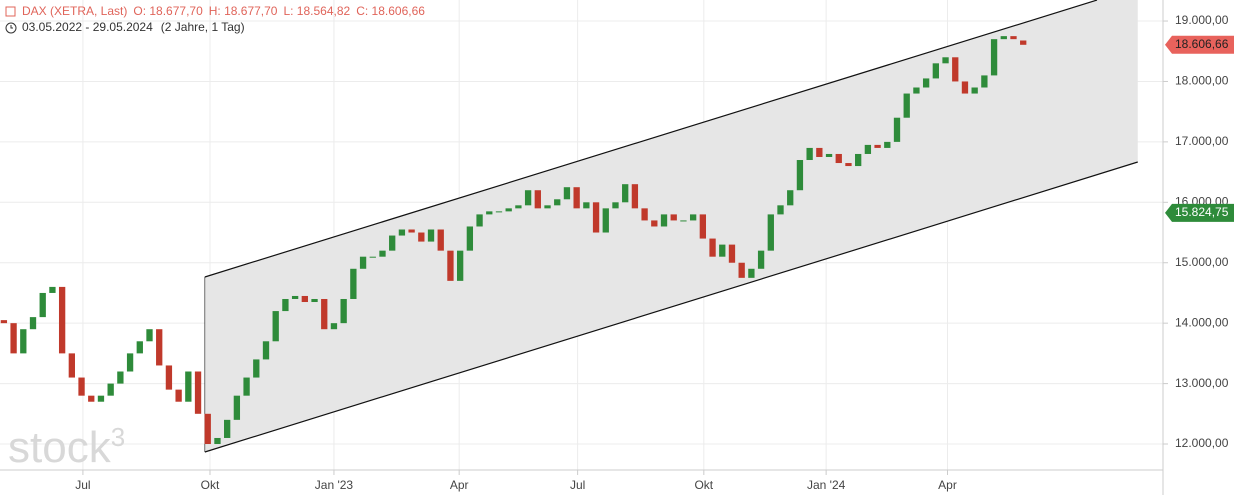 The image size is (1234, 495). What do you see at coordinates (334, 485) in the screenshot?
I see `x-tick-label: Jan '23` at bounding box center [334, 485].